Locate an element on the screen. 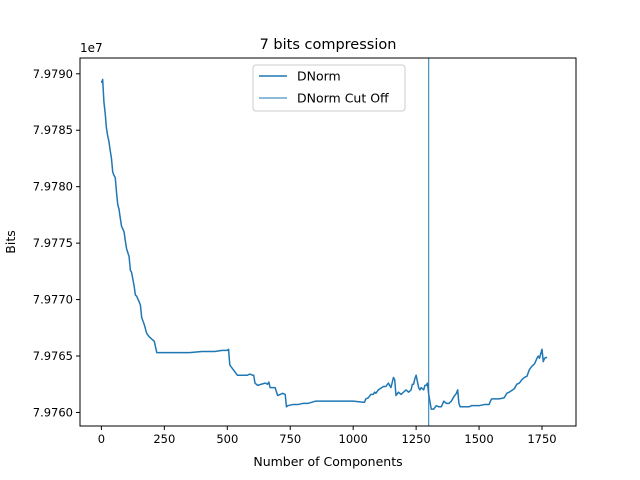  chart-title: 7 bits compression is located at coordinates (328, 45).